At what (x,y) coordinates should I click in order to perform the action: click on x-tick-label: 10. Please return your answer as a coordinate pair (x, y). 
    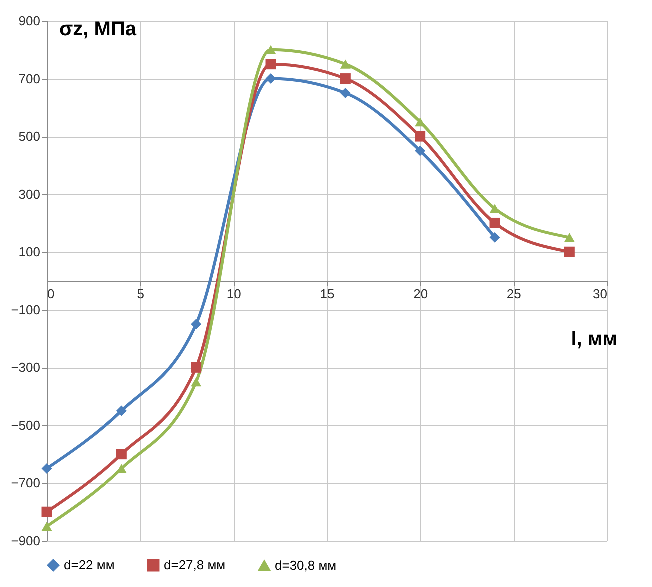
    Looking at the image, I should click on (234, 294).